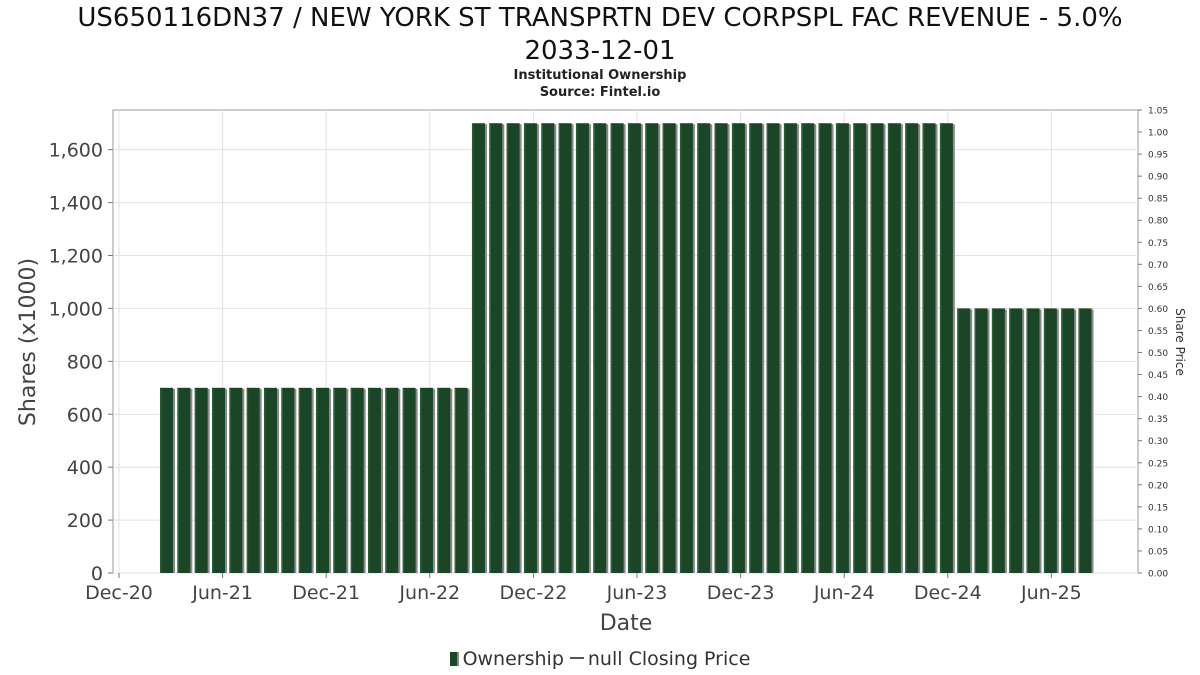  Describe the element at coordinates (626, 623) in the screenshot. I see `x-axis-title: Date` at that location.